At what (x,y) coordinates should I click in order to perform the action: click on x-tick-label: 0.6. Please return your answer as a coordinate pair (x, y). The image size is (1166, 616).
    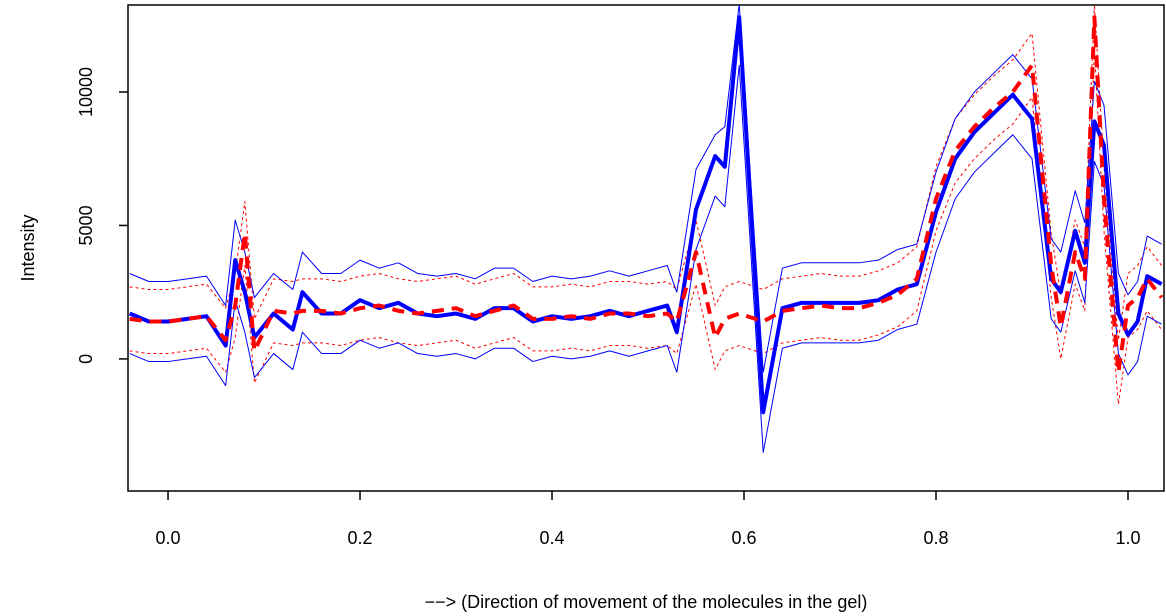
    Looking at the image, I should click on (743, 538).